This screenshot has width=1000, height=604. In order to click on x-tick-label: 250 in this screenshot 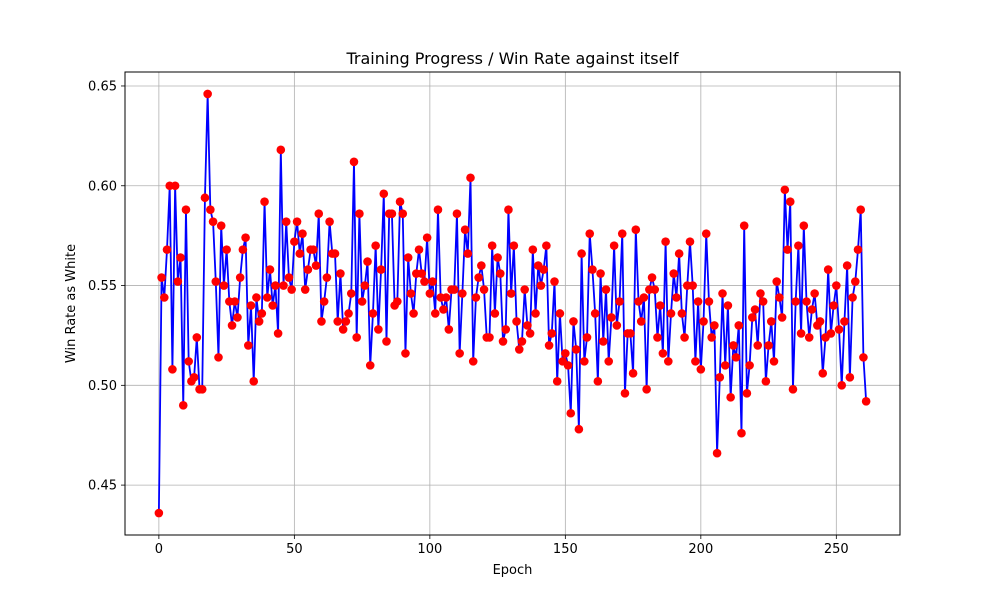, I will do `click(836, 549)`.